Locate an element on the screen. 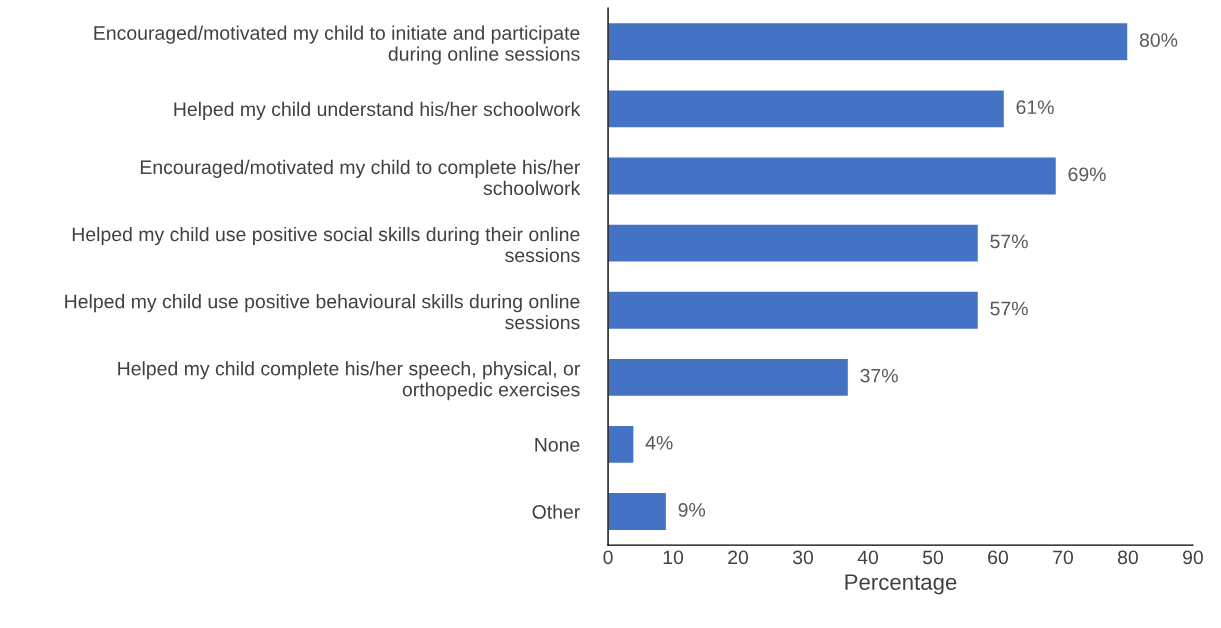 The width and height of the screenshot is (1221, 628). x-tick-label: 70 is located at coordinates (1063, 557).